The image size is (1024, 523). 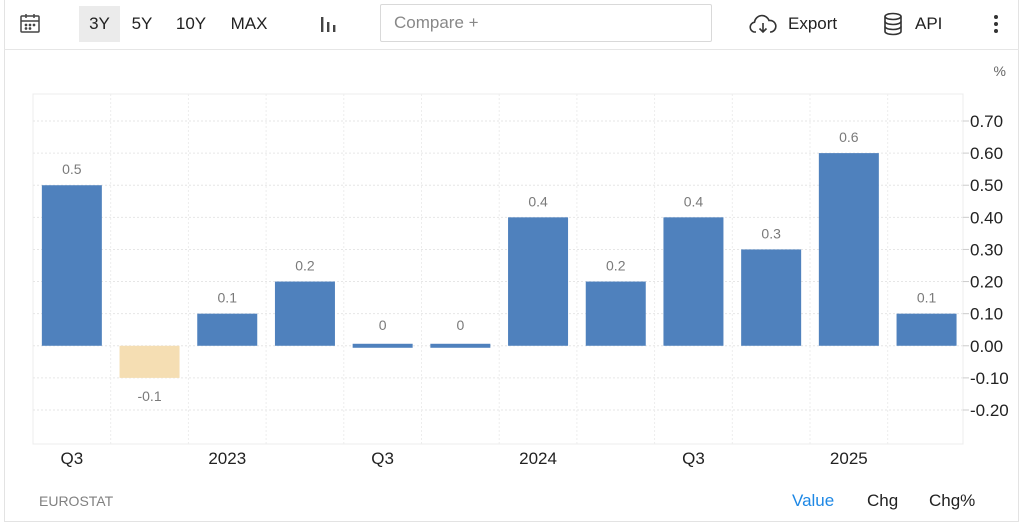 I want to click on y-tick-label: -0.10, so click(x=989, y=378).